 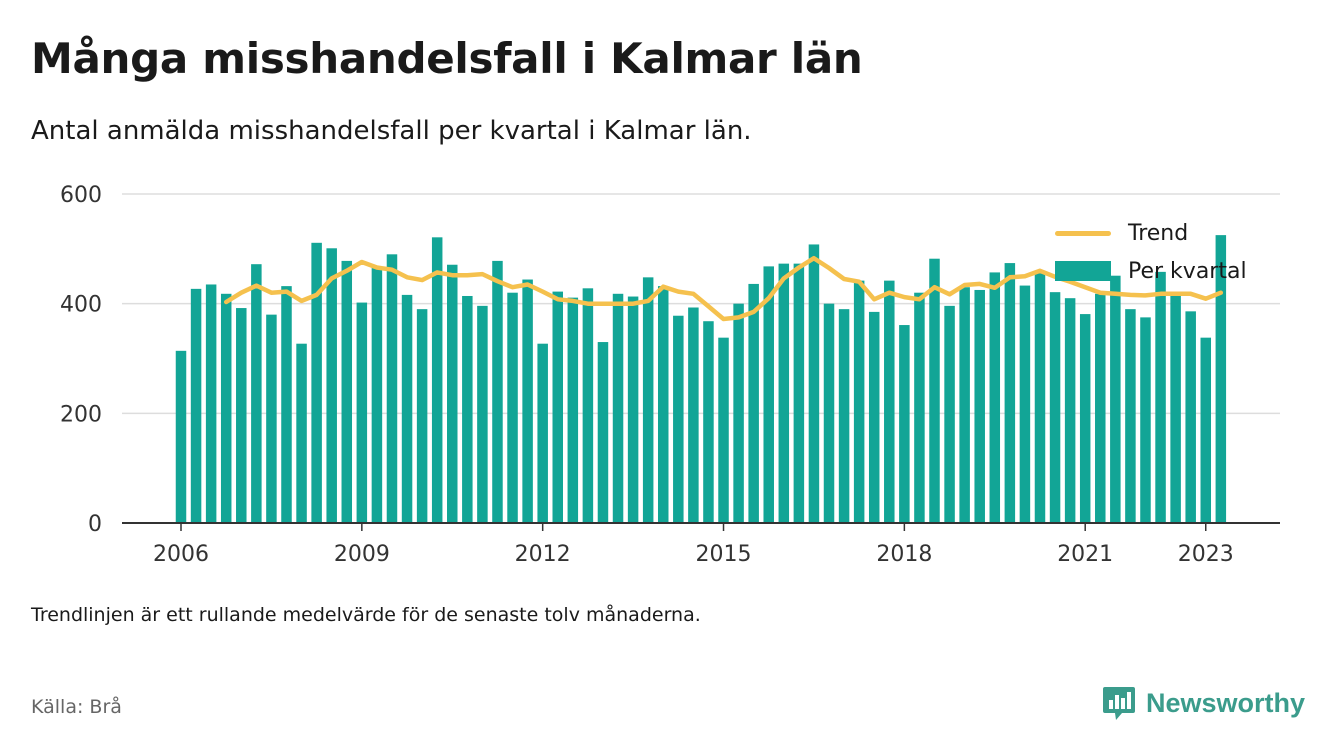 I want to click on bar-q21, so click(x=482, y=414).